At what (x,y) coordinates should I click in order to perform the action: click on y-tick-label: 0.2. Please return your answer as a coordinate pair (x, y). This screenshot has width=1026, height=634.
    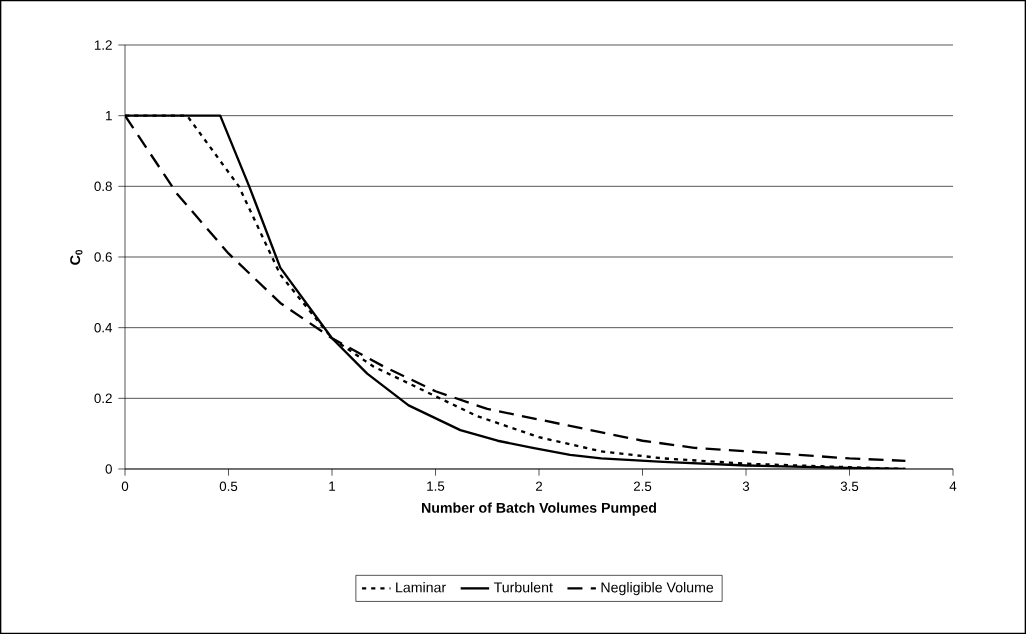
    Looking at the image, I should click on (103, 398).